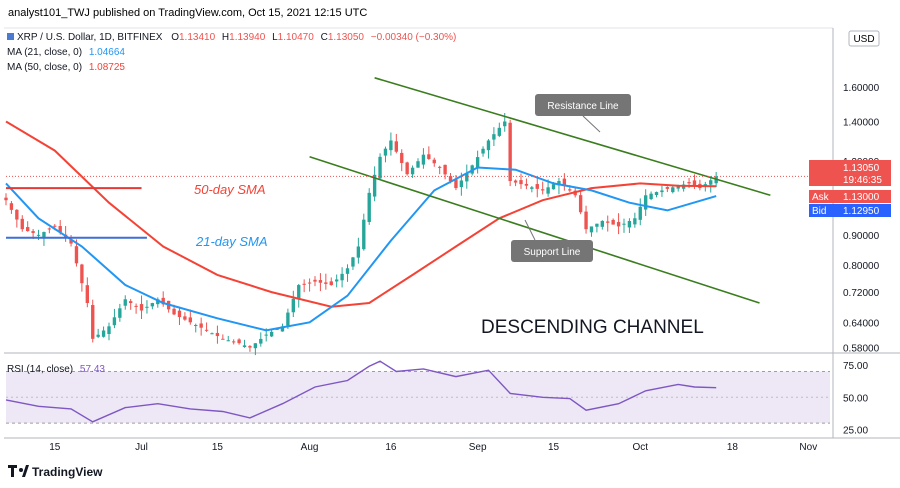 The height and width of the screenshot is (488, 900). I want to click on price-tick-label: 1.60000, so click(861, 88).